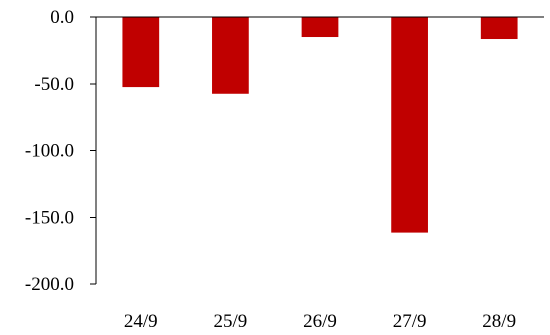 This screenshot has width=550, height=335. I want to click on y-axis: 0.0 -50.0 -100.0 -150.0 -200.0, so click(61, 151).